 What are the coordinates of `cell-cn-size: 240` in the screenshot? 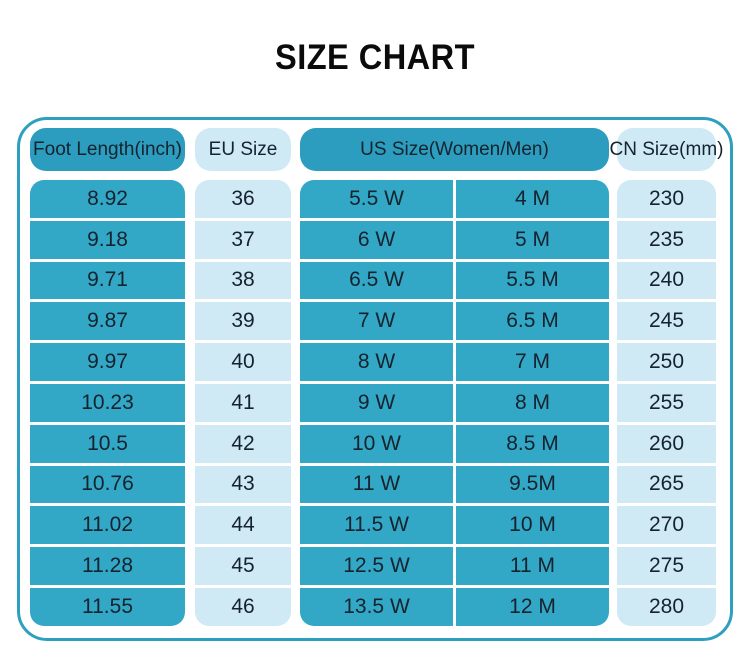 It's located at (666, 280).